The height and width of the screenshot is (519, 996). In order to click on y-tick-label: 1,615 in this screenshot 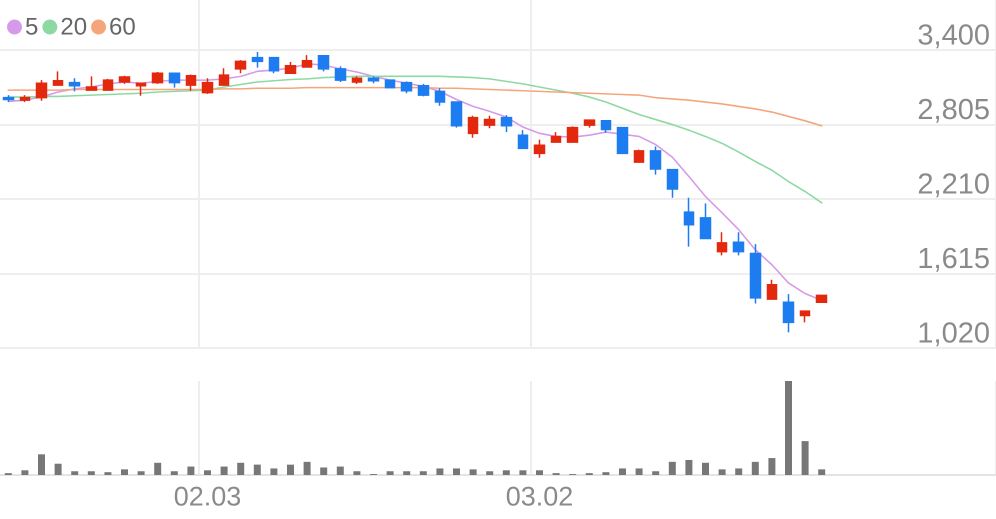, I will do `click(953, 259)`.